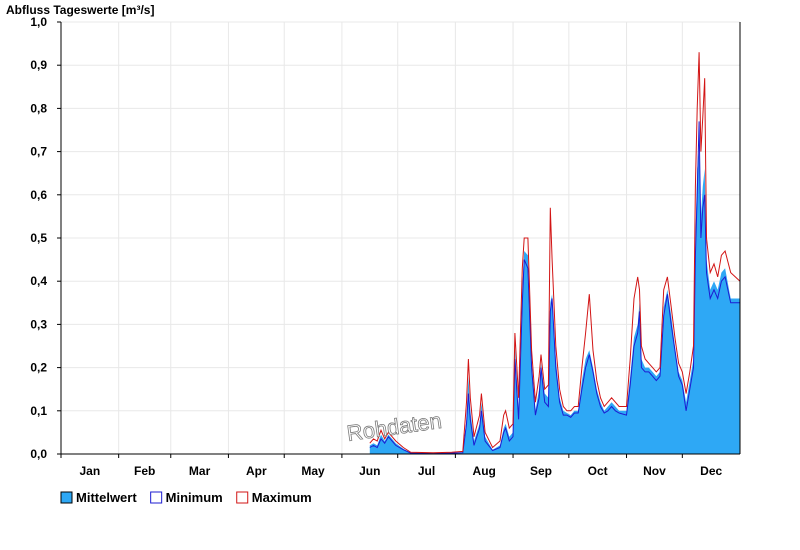 This screenshot has width=800, height=550. I want to click on x-tick-label: Nov, so click(654, 471).